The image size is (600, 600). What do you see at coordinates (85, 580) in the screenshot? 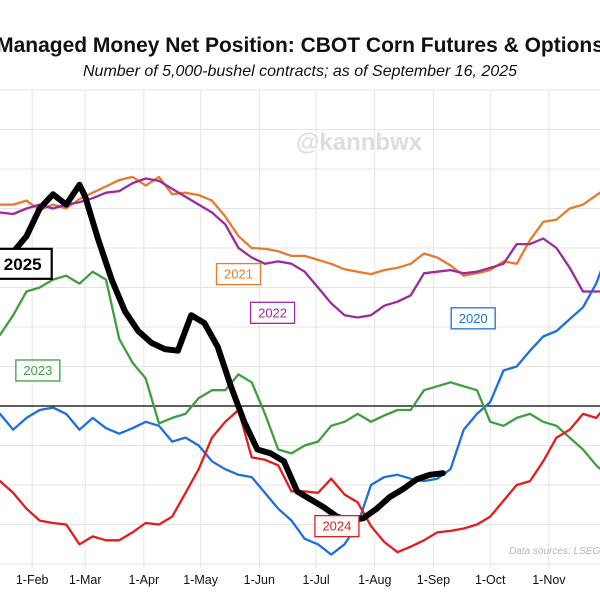
I see `x-tick-label: 1-Mar` at bounding box center [85, 580].